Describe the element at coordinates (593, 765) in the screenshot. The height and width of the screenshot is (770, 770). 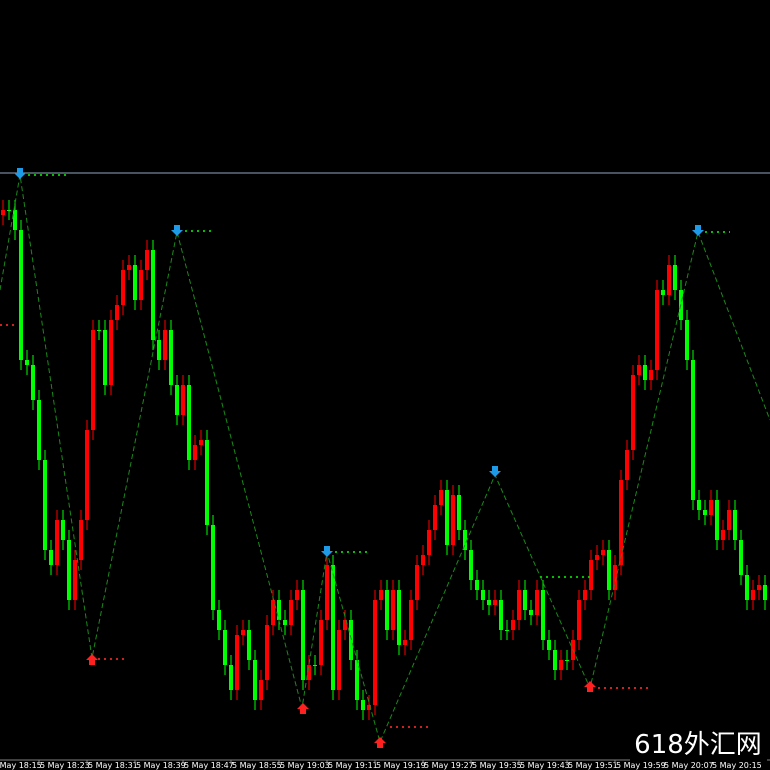
I see `x-tick-label: 5 May 19:51` at that location.